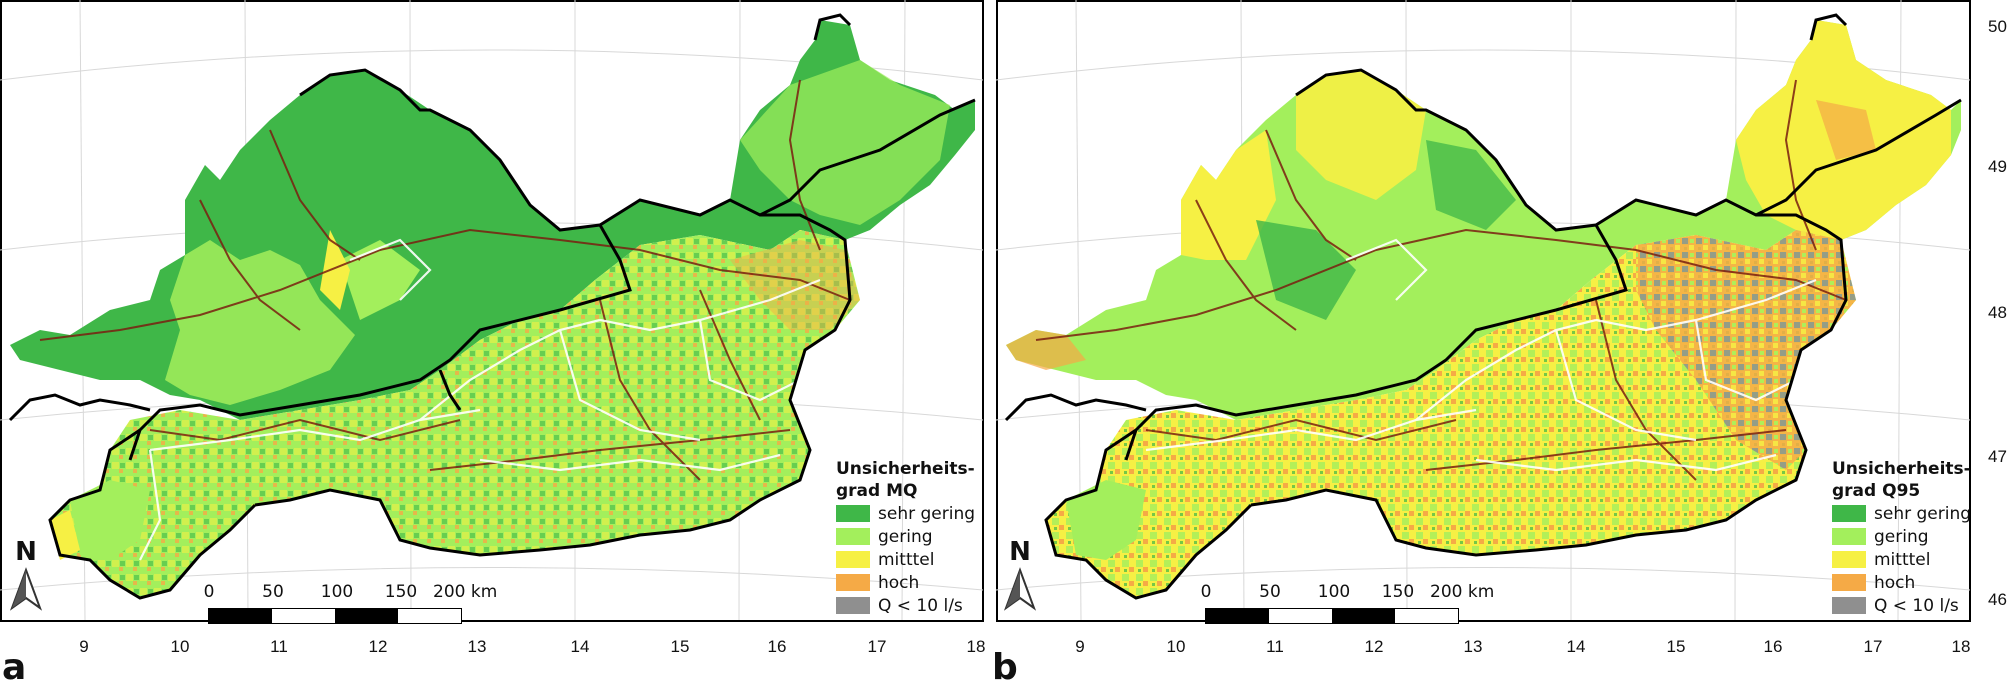  Describe the element at coordinates (1481, 355) in the screenshot. I see `basin-boundaries-b` at that location.